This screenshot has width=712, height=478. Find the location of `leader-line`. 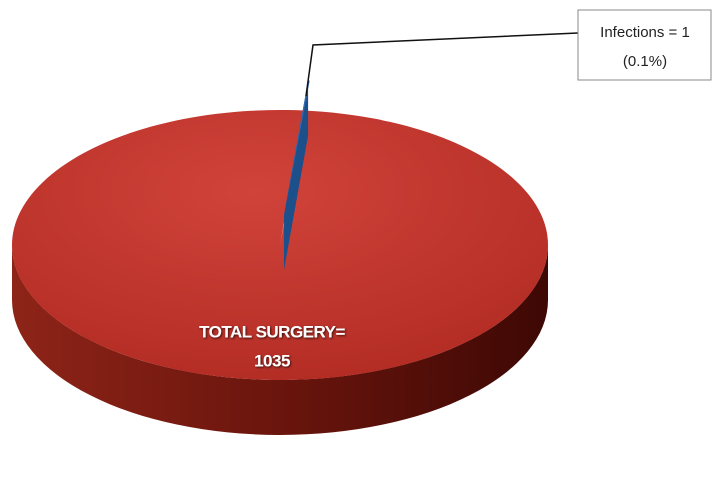

leader-line is located at coordinates (442, 64).